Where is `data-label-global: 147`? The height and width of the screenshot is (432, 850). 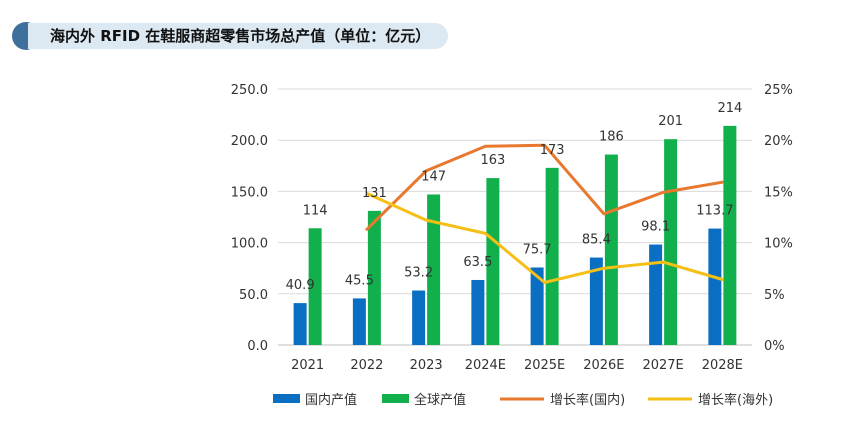 data-label-global: 147 is located at coordinates (433, 176).